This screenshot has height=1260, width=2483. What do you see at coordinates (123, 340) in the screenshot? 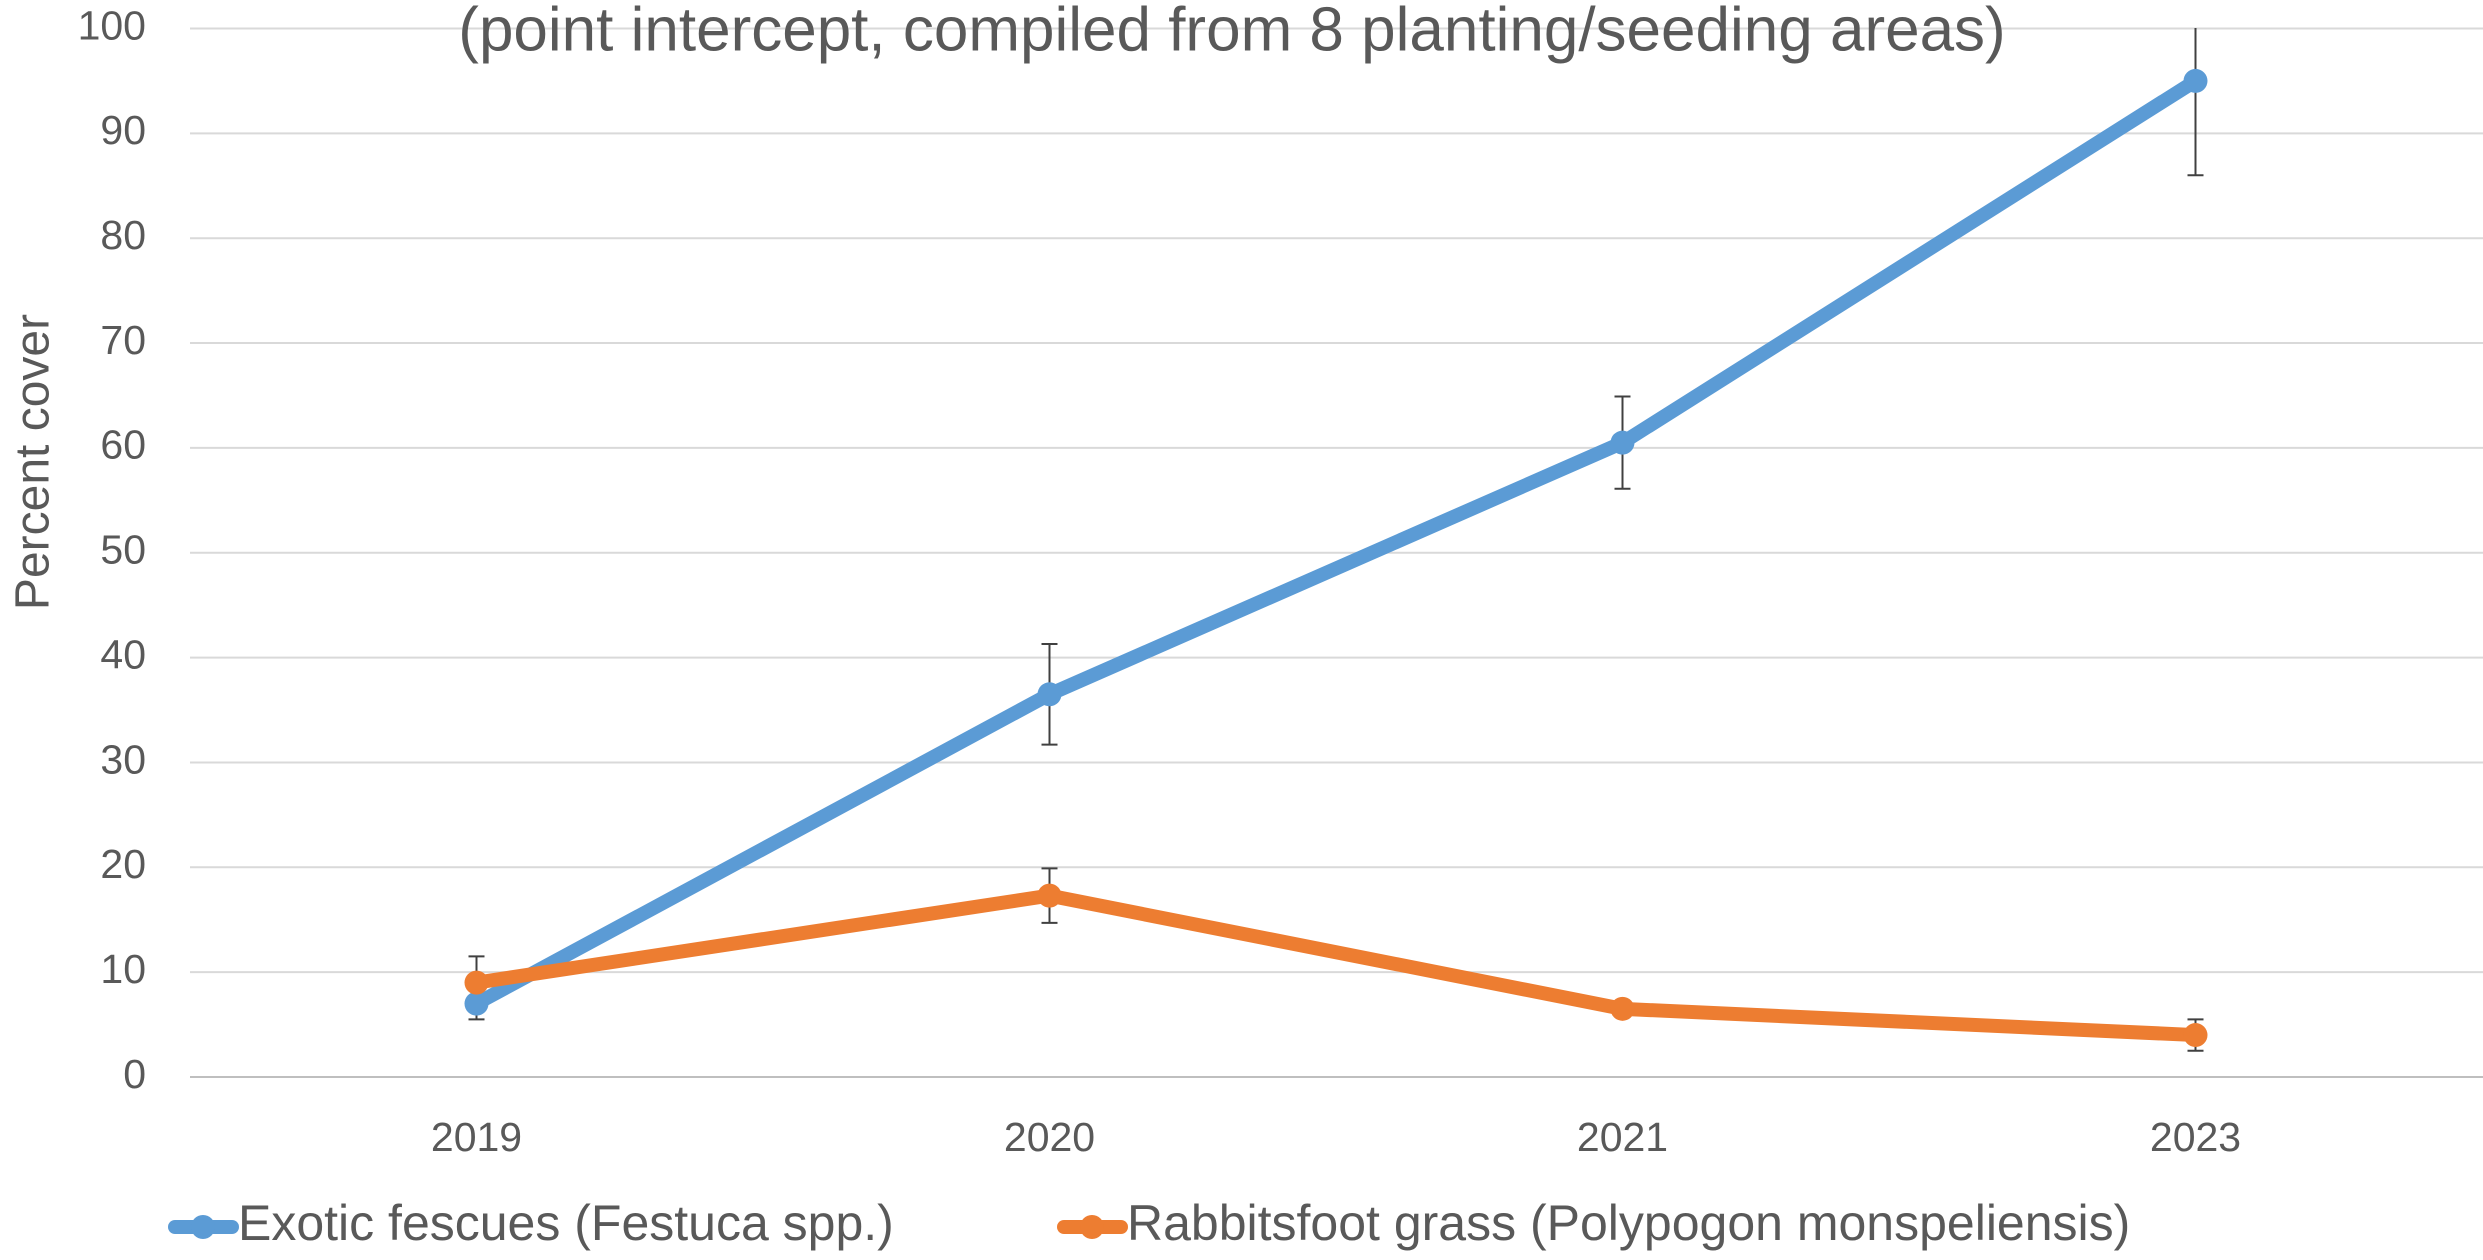
I see `y-tick-label: 70` at bounding box center [123, 340].